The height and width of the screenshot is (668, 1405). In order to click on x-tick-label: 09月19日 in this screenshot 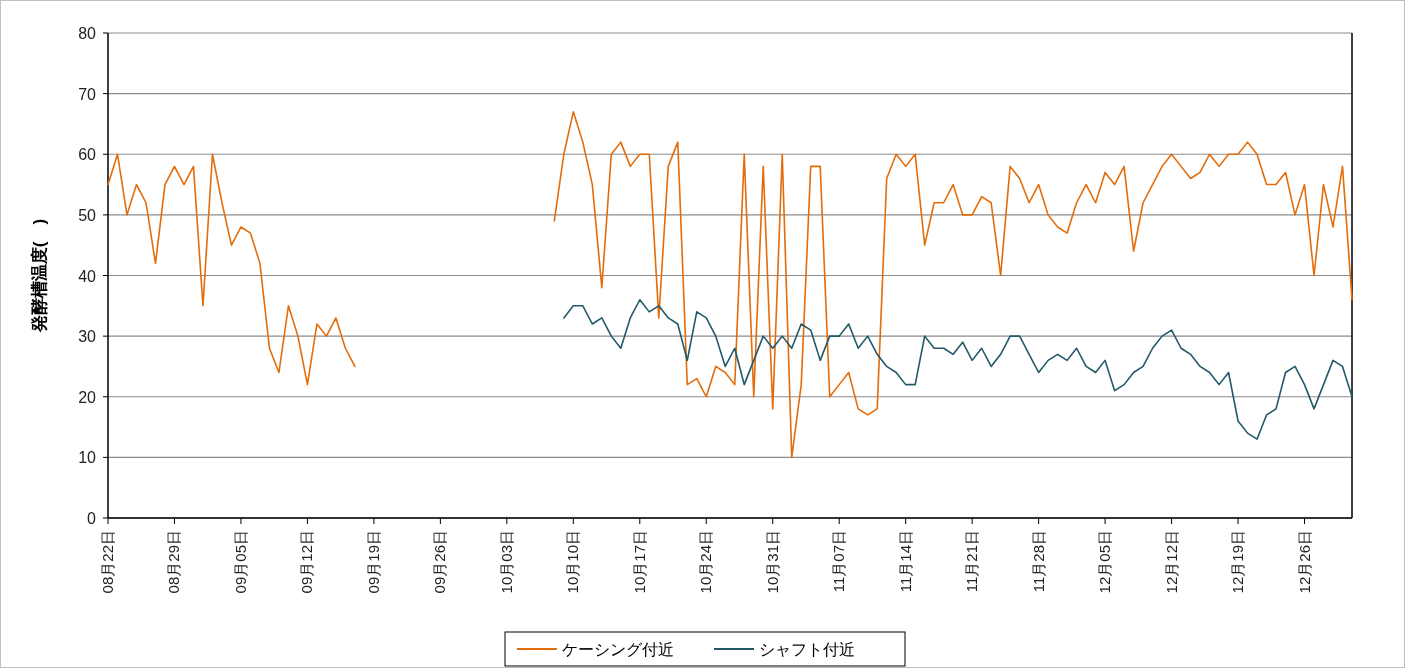, I will do `click(373, 562)`.